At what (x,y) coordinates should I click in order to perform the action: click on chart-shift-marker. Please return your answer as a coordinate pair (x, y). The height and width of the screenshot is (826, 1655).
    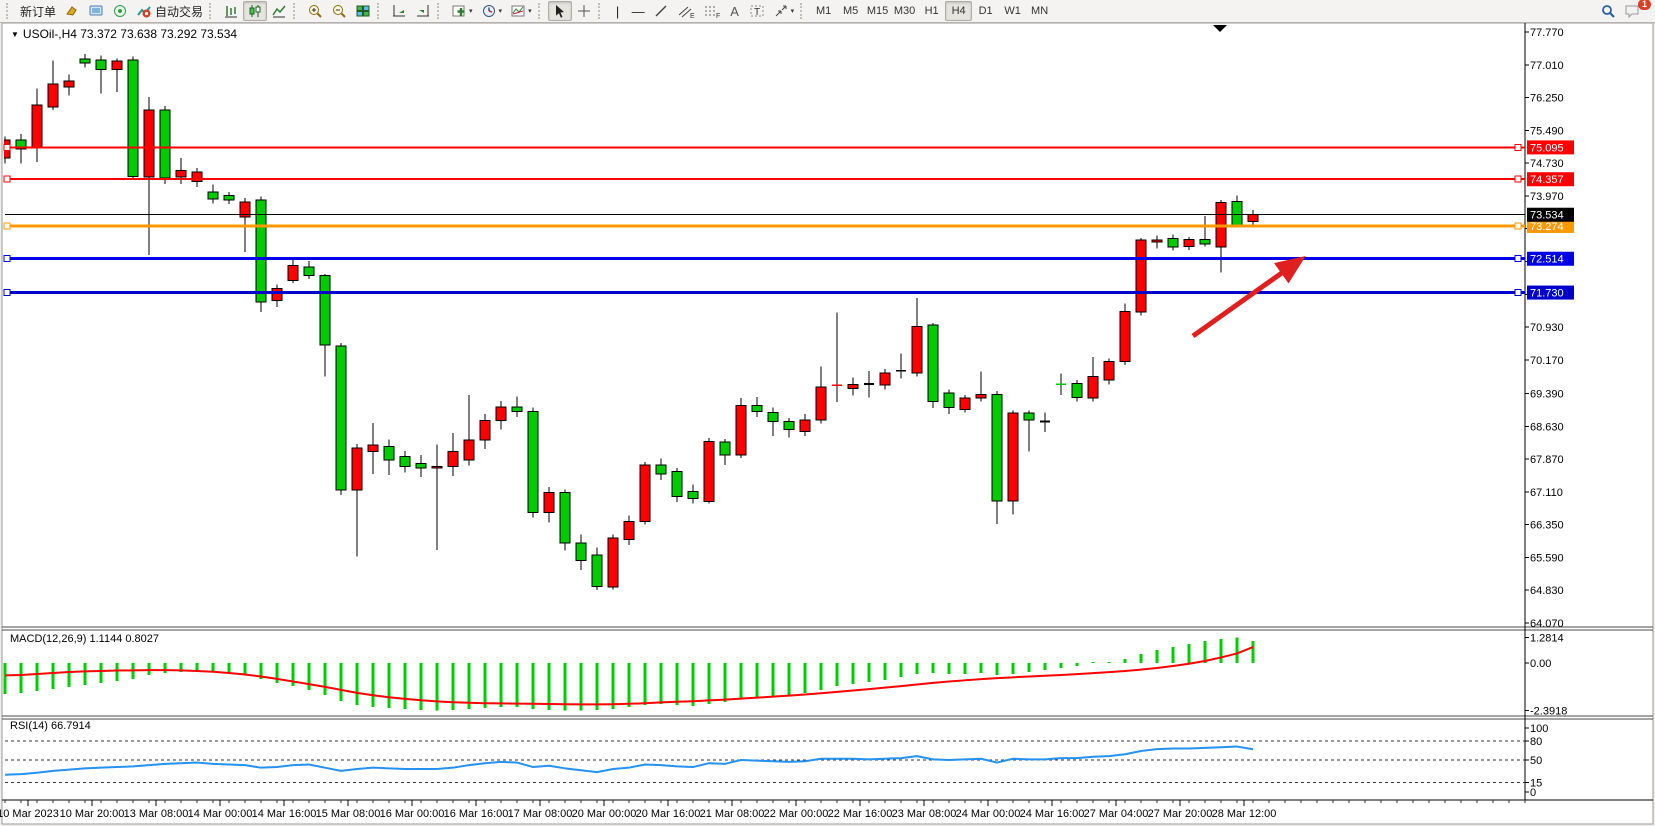
    Looking at the image, I should click on (1220, 28).